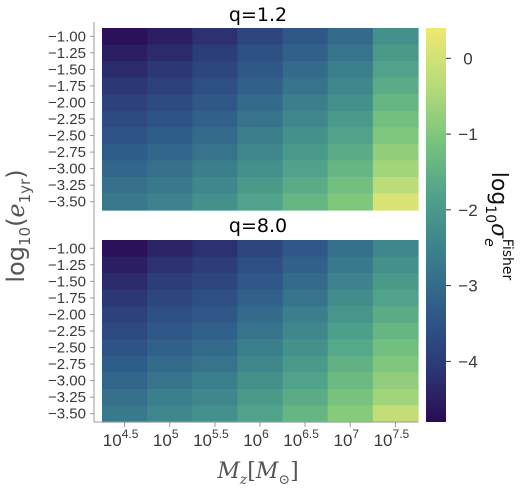  I want to click on x-tick-label: 104.5, so click(121, 438).